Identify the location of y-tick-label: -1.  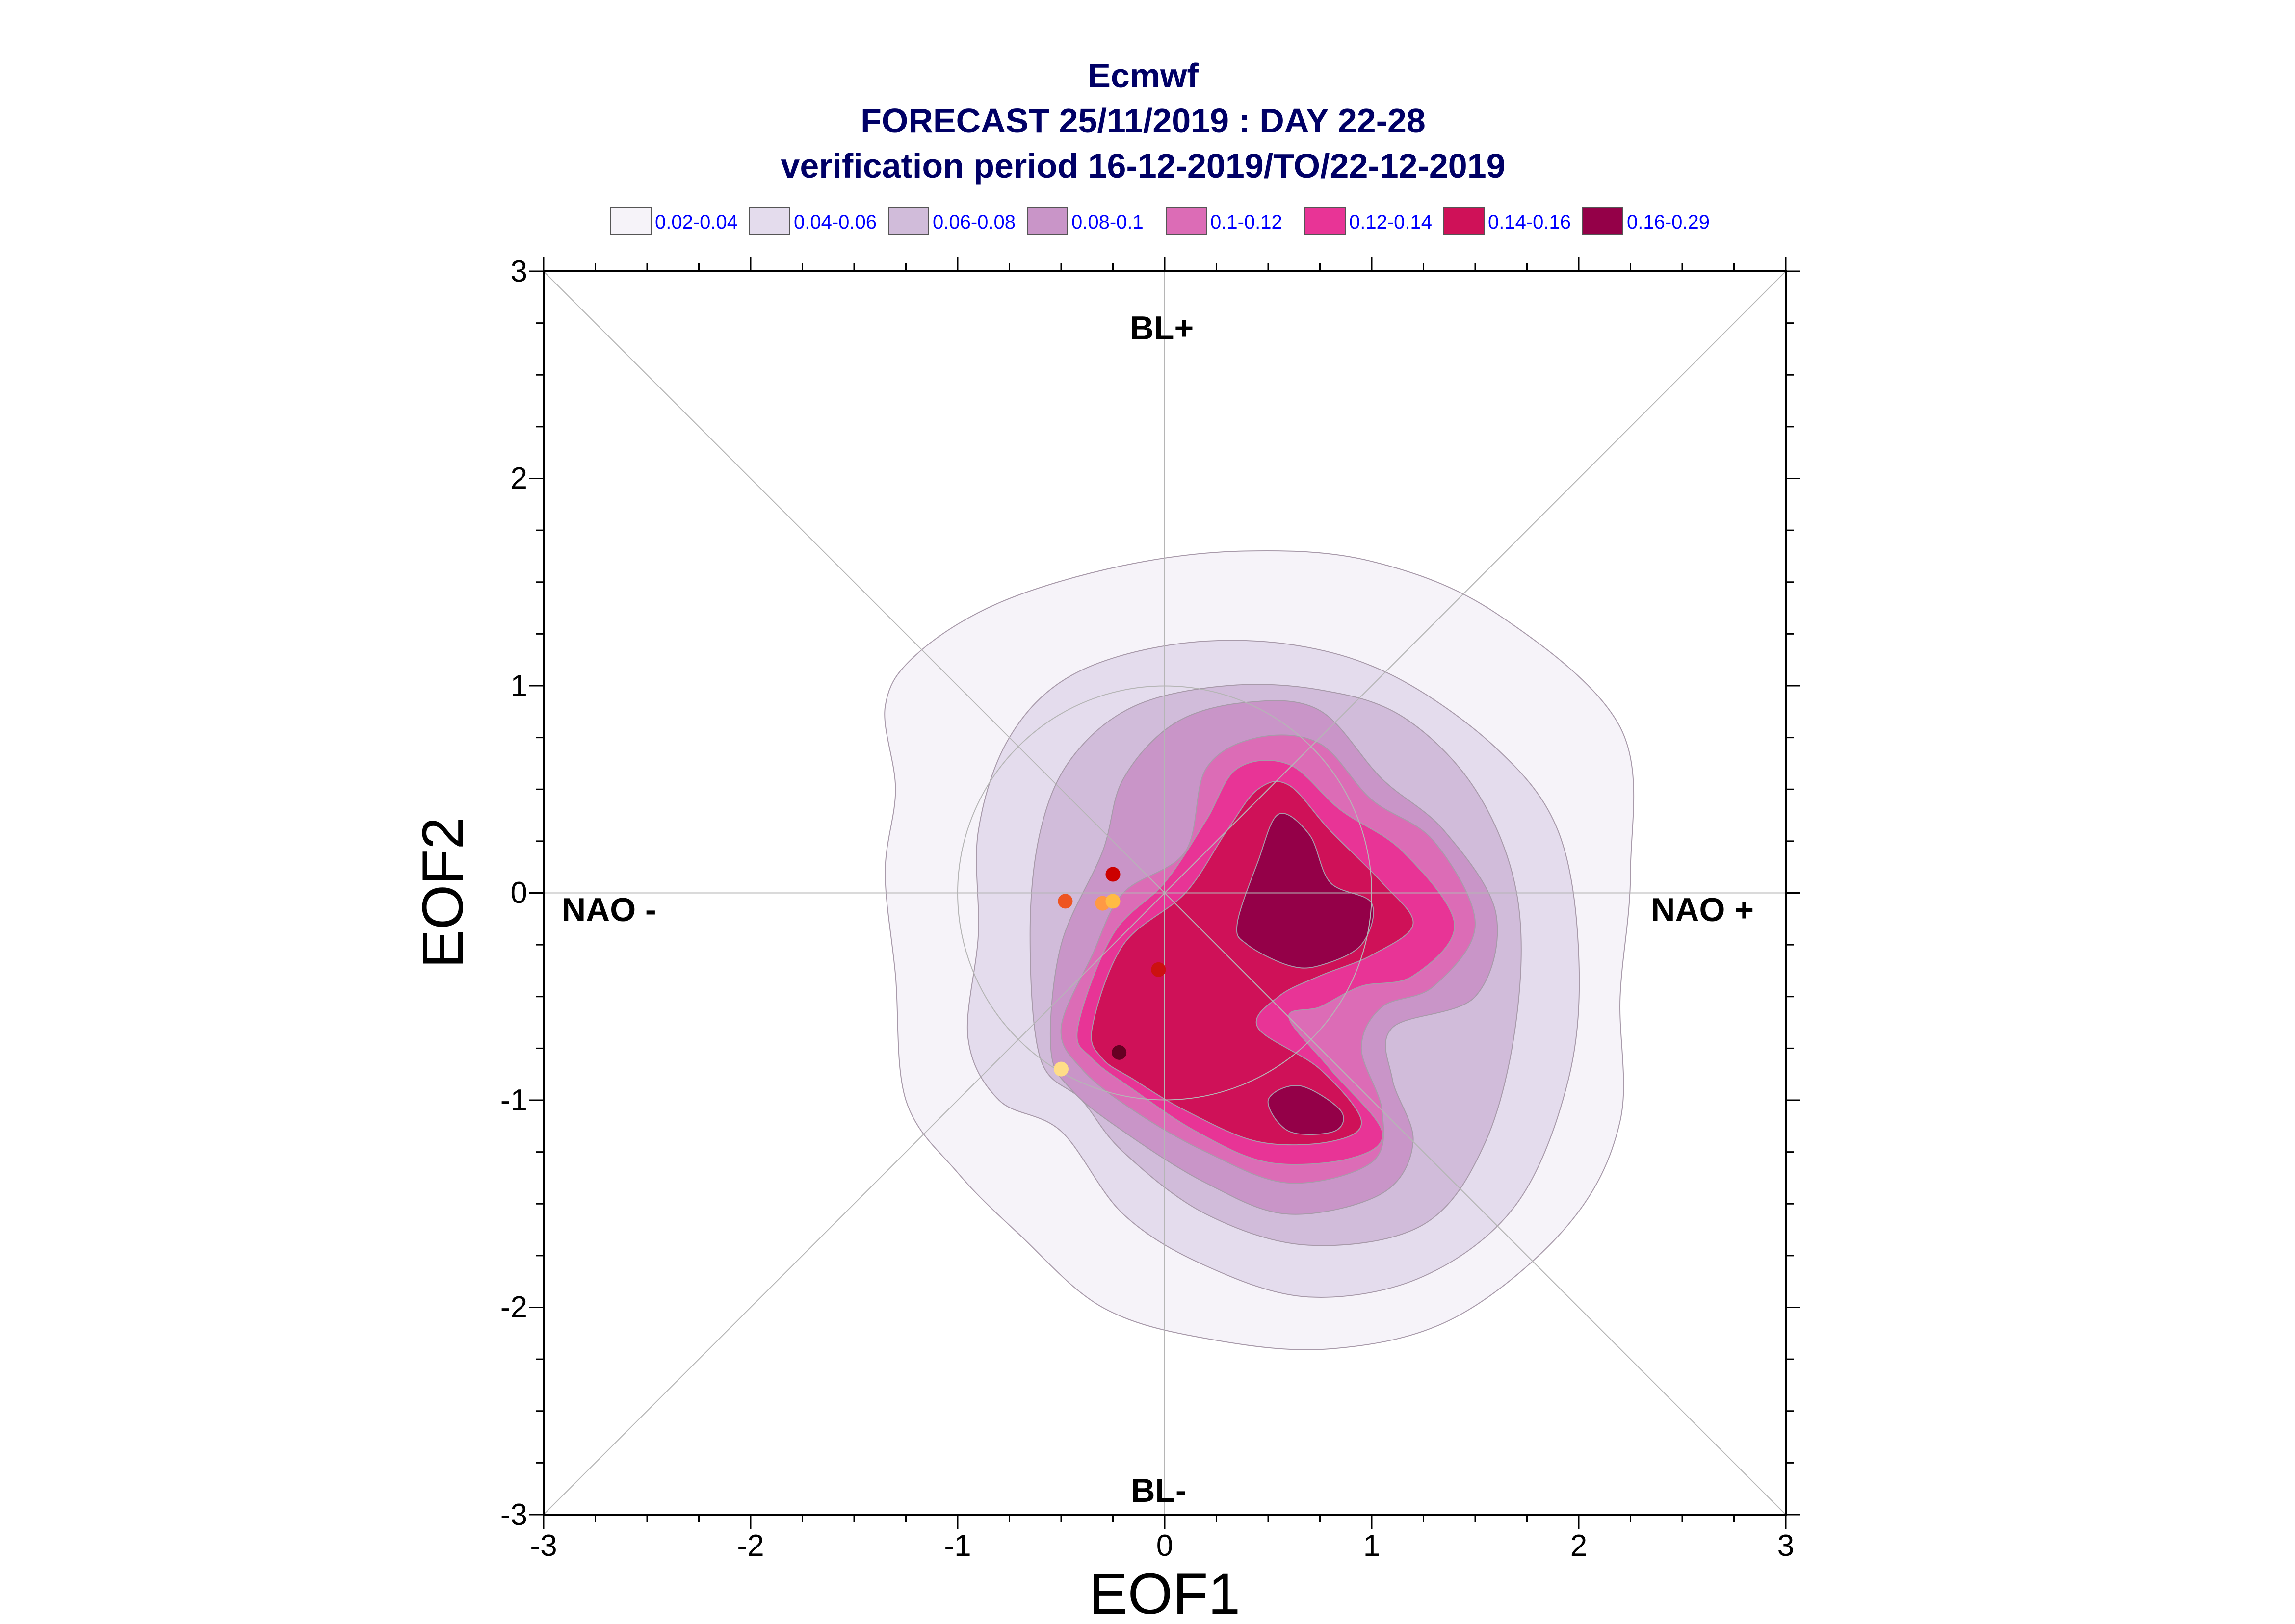
(514, 1100).